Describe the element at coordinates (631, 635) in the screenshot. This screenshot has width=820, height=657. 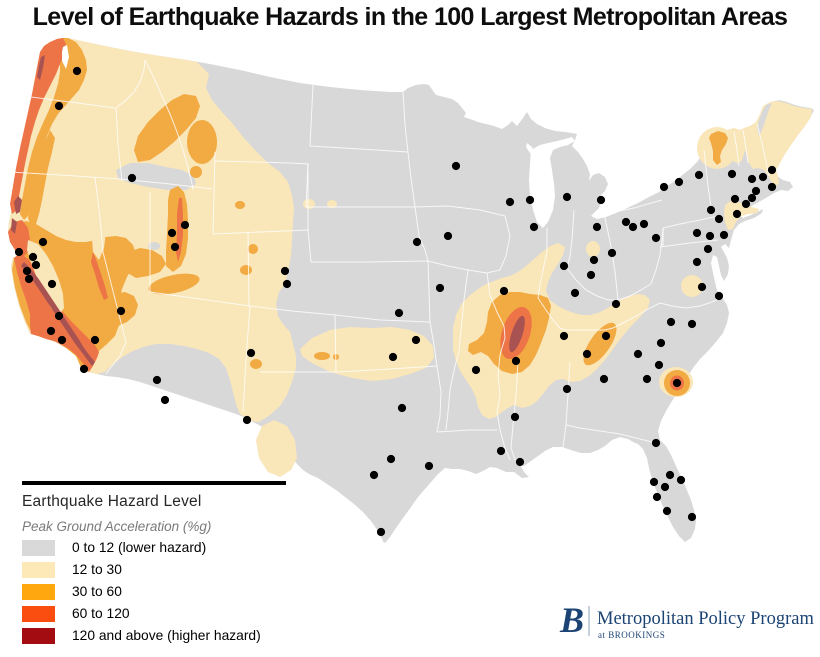
I see `svg-text: at BROOKINGS` at that location.